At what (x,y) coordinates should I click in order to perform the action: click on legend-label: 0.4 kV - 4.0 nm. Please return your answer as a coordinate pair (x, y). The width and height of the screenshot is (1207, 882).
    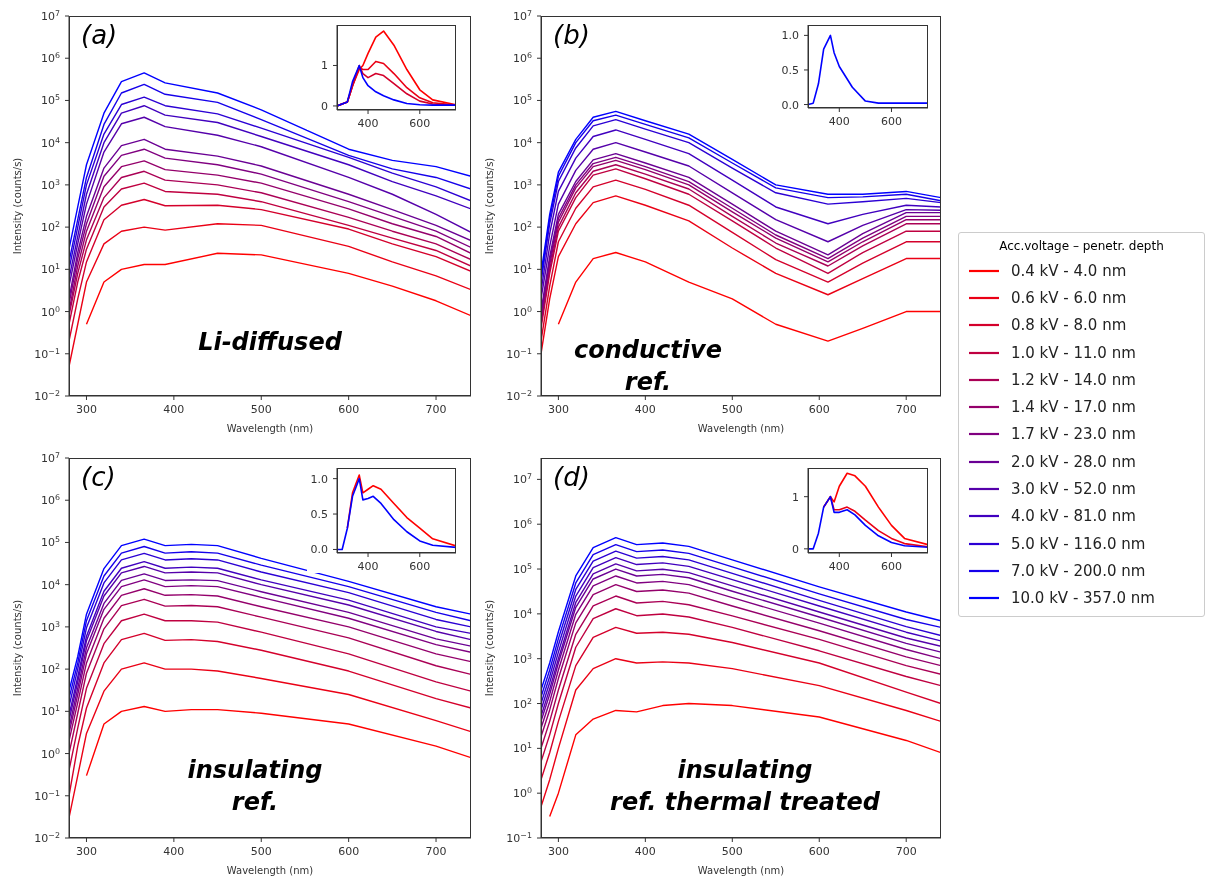
    Looking at the image, I should click on (1069, 270).